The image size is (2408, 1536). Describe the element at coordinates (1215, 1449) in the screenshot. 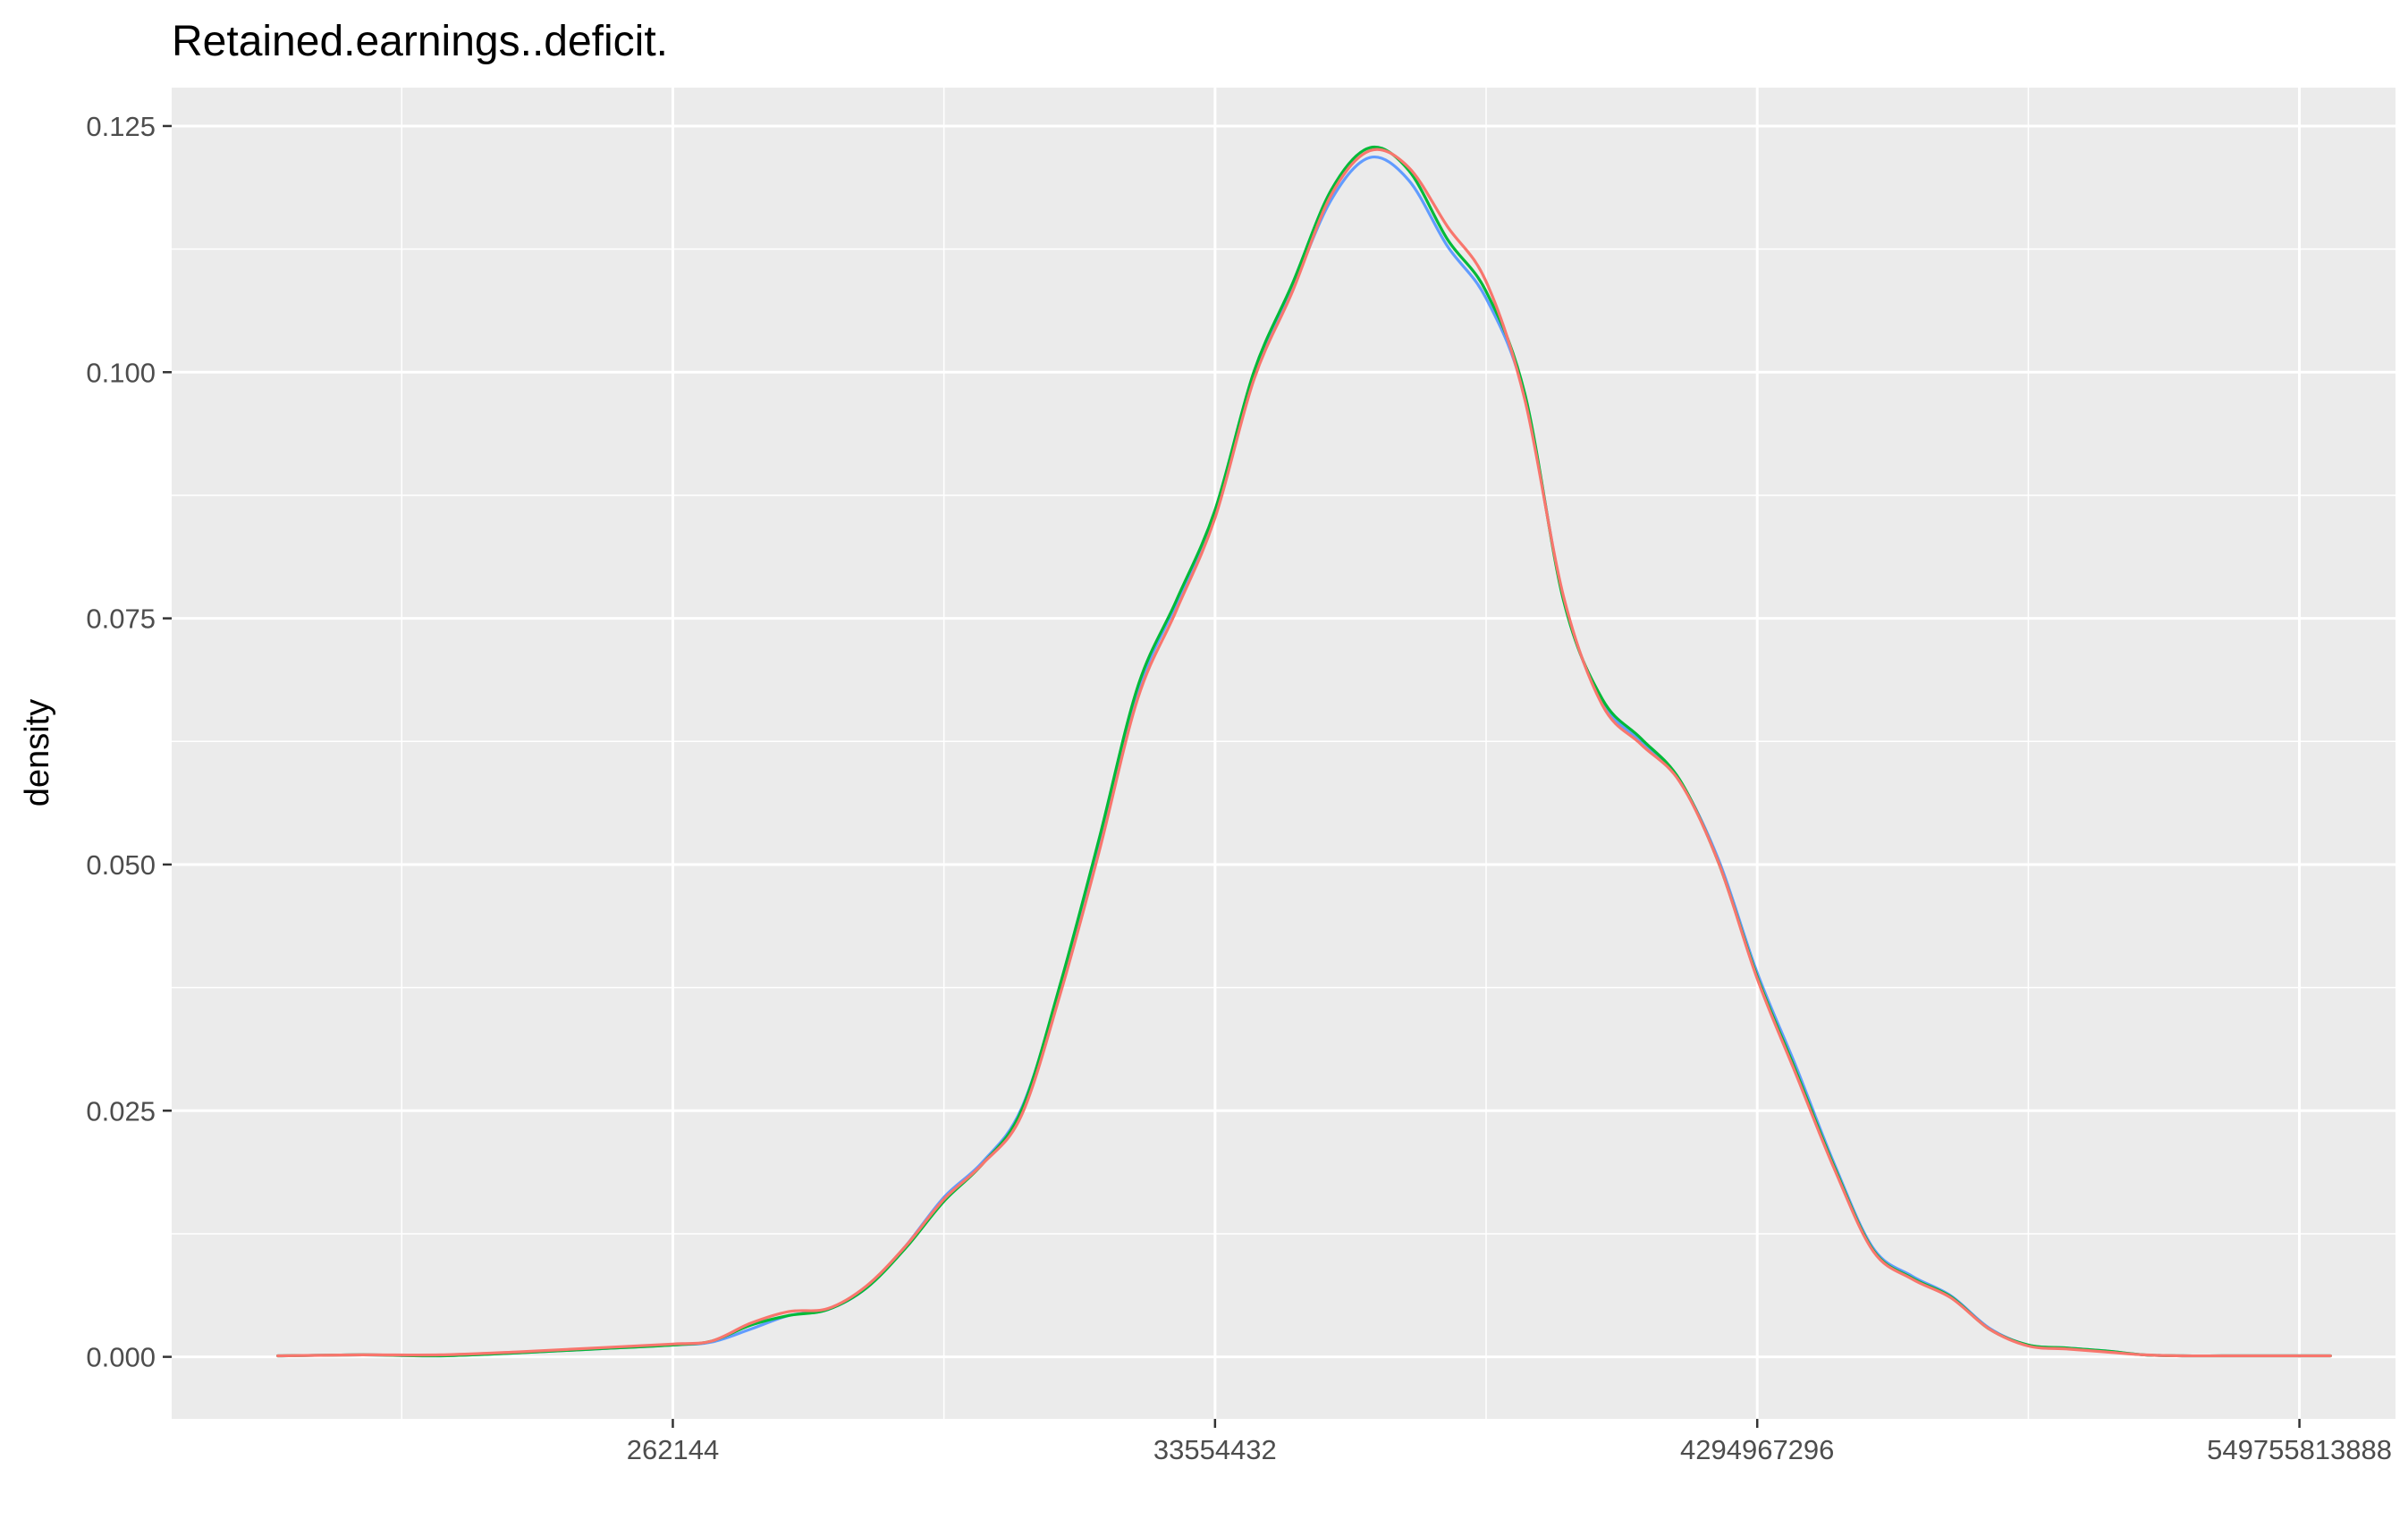

I see `x-tick-label: 33554432` at that location.